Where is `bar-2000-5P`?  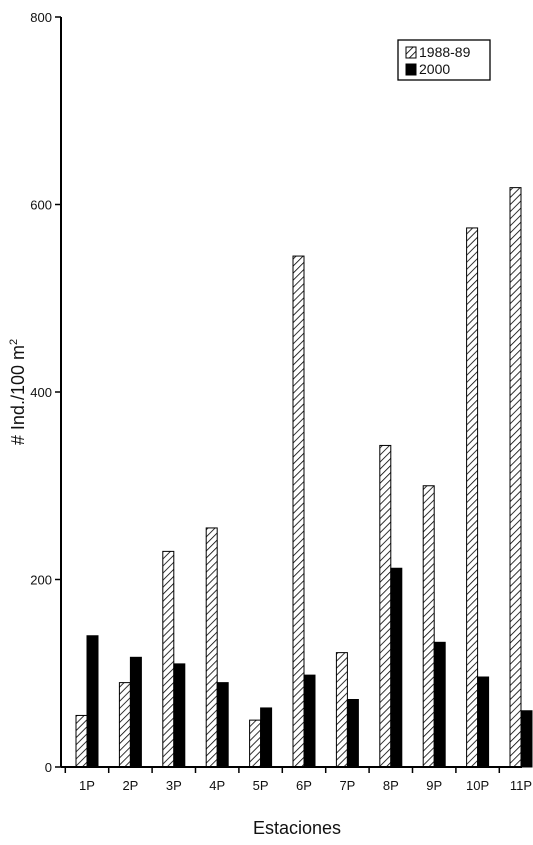
bar-2000-5P is located at coordinates (266, 737).